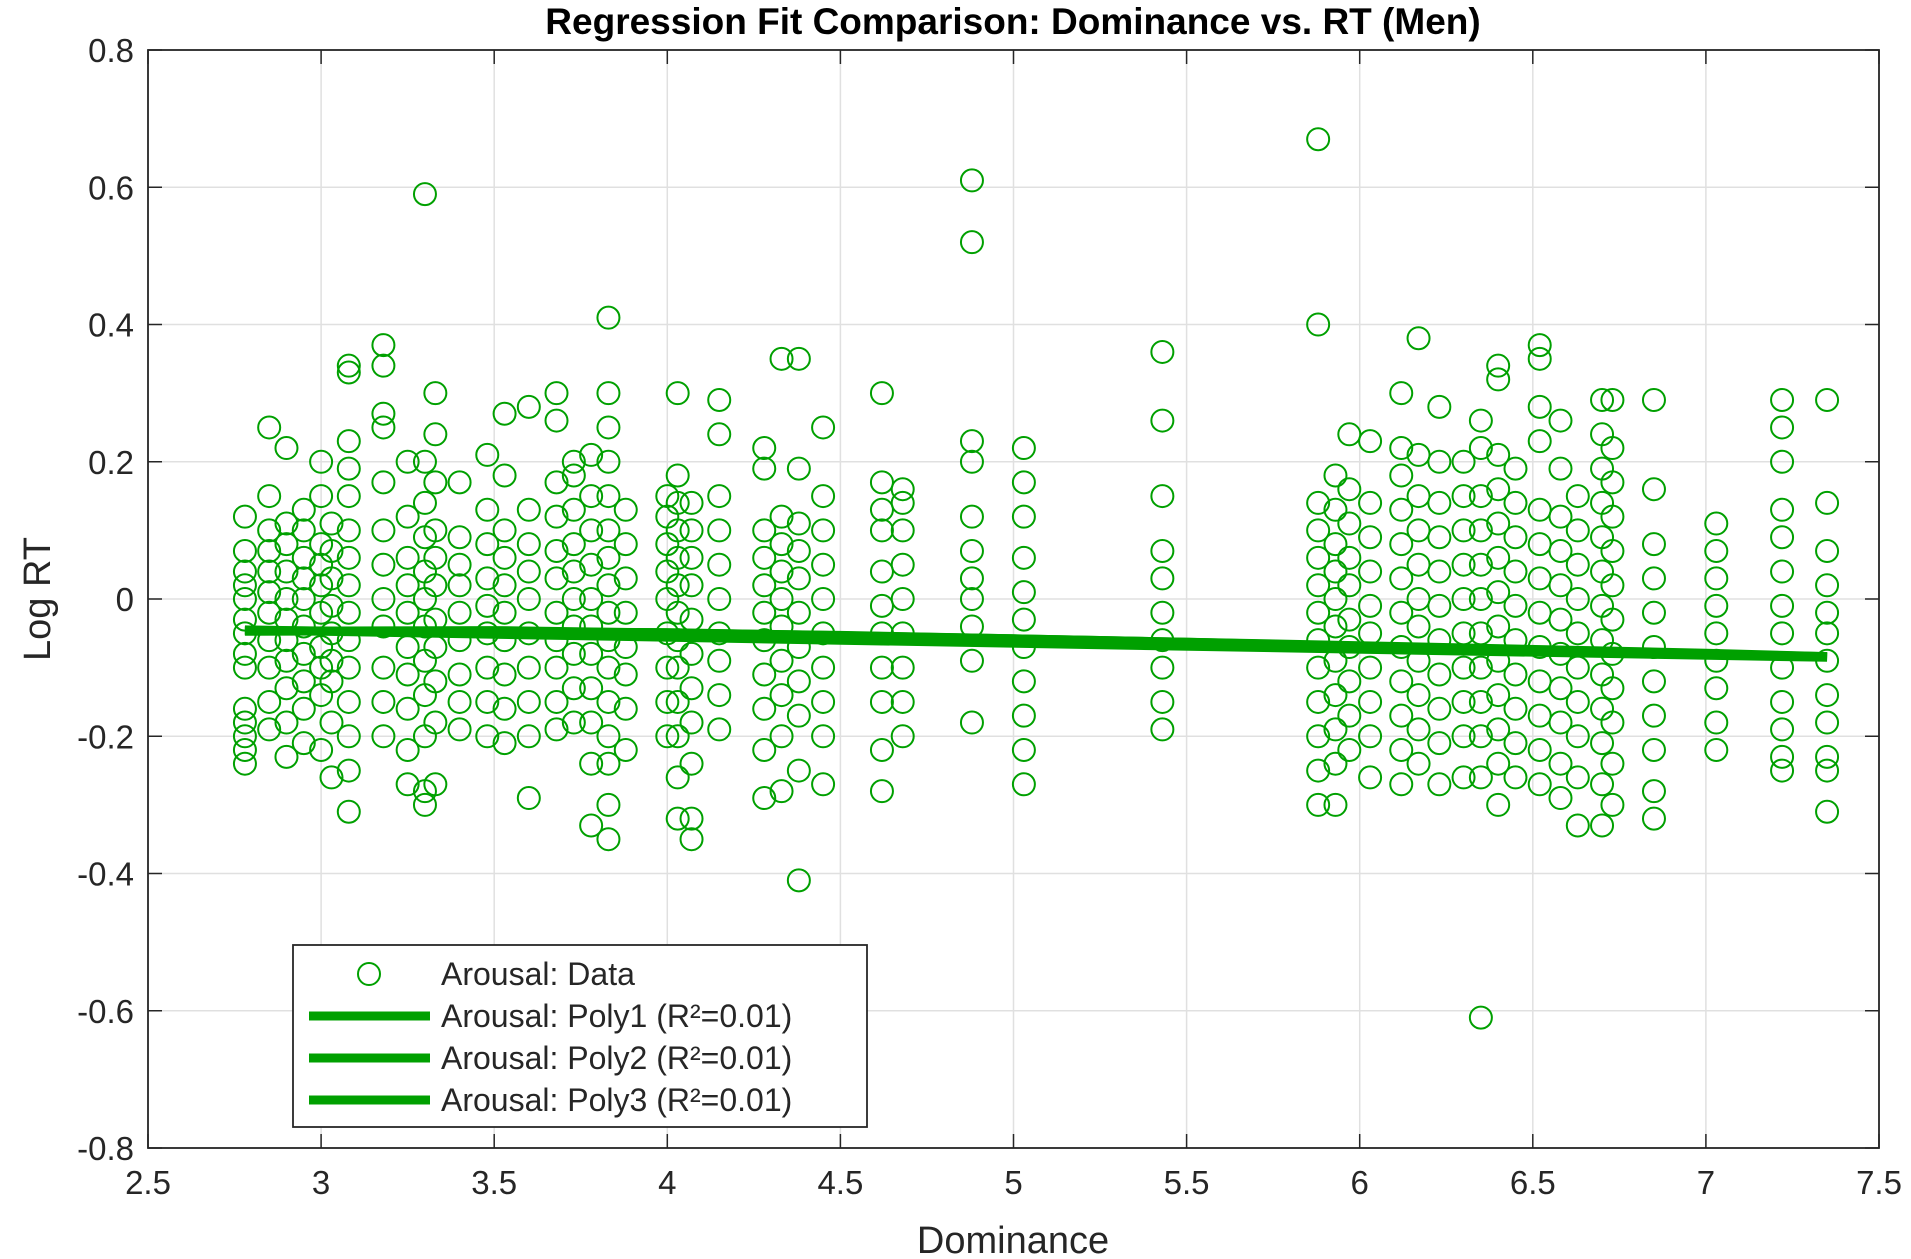 The height and width of the screenshot is (1259, 1911). I want to click on x-tick-label: 5.5, so click(1187, 1182).